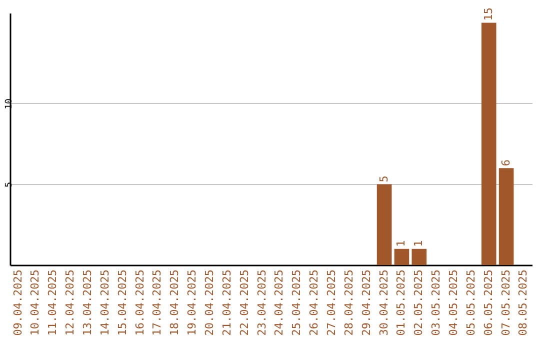 This screenshot has height=340, width=540. What do you see at coordinates (383, 303) in the screenshot?
I see `x-tick-label: 30.04.2025` at bounding box center [383, 303].